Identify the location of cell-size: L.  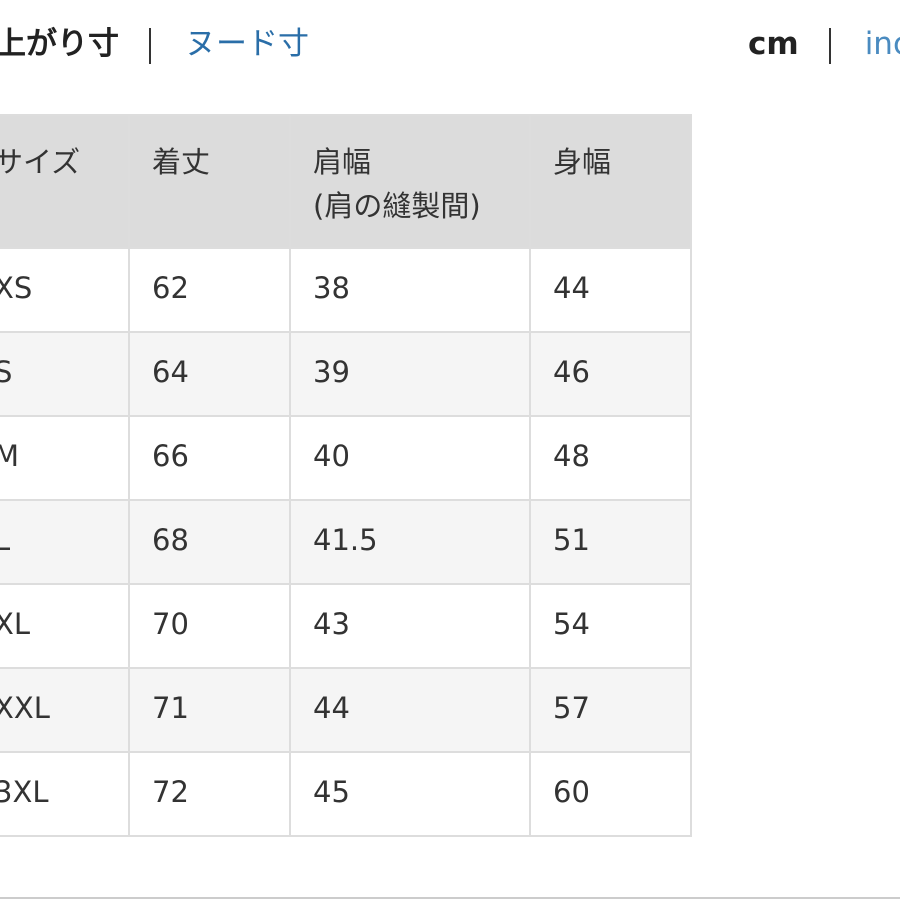
(65, 542).